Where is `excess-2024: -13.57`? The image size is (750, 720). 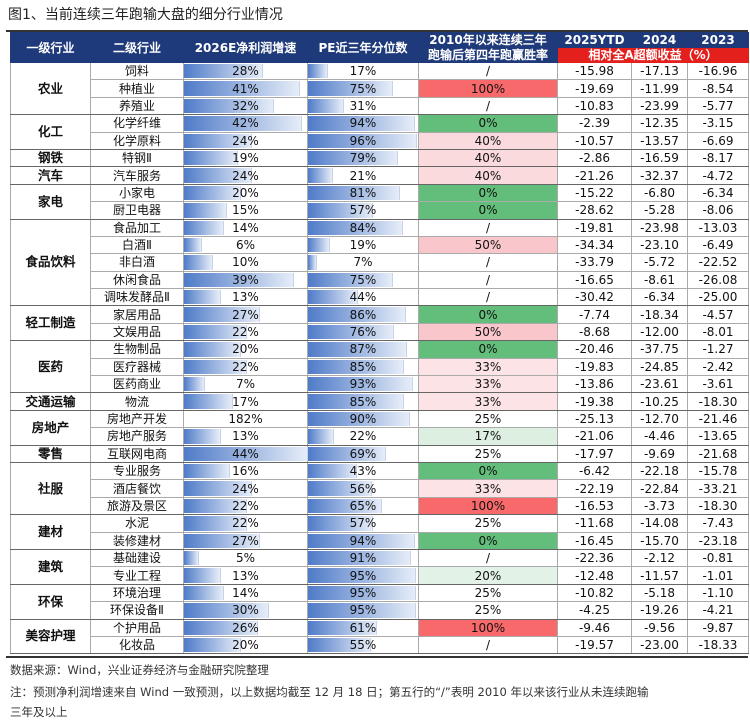
excess-2024: -13.57 is located at coordinates (659, 140).